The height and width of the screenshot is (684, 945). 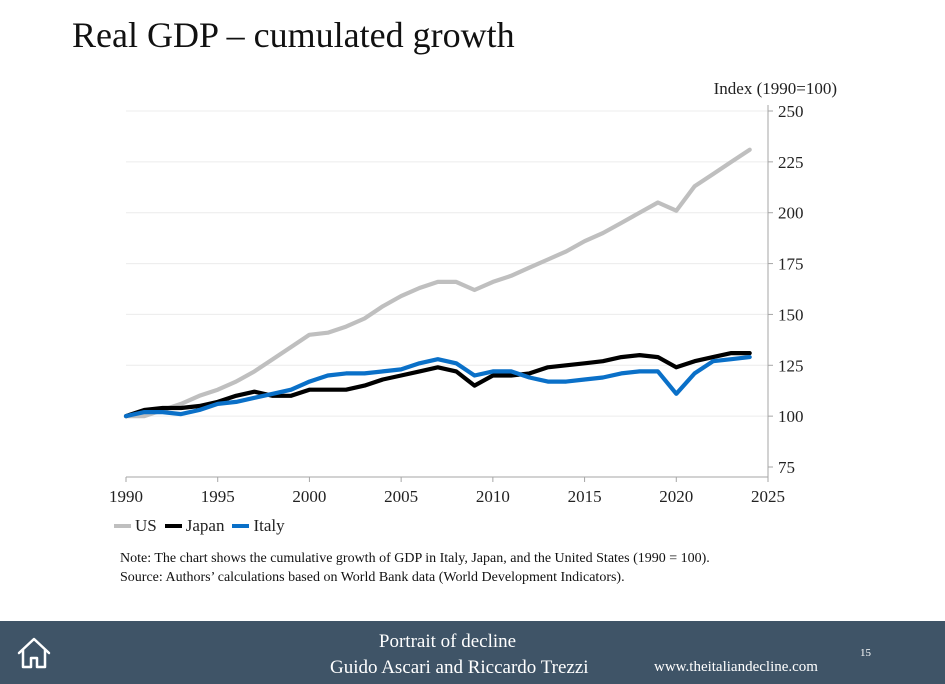 What do you see at coordinates (585, 496) in the screenshot?
I see `x-tick-label: 2015` at bounding box center [585, 496].